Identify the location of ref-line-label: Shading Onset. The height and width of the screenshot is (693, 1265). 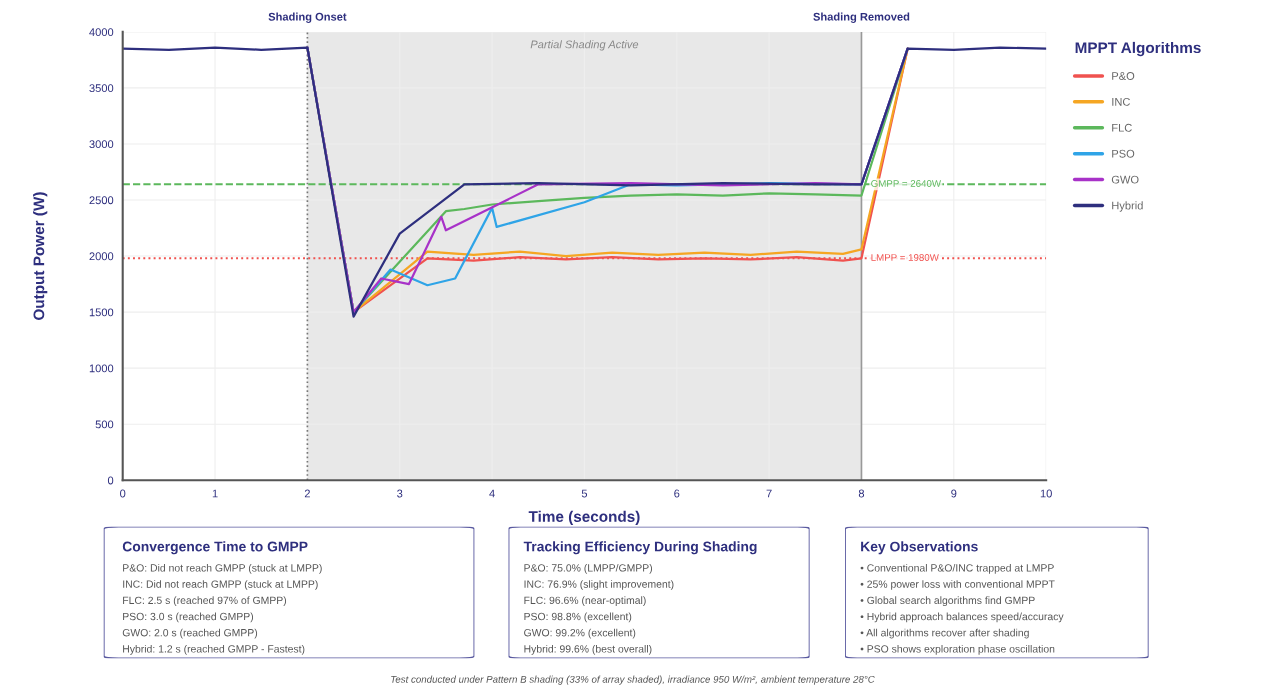
(307, 17).